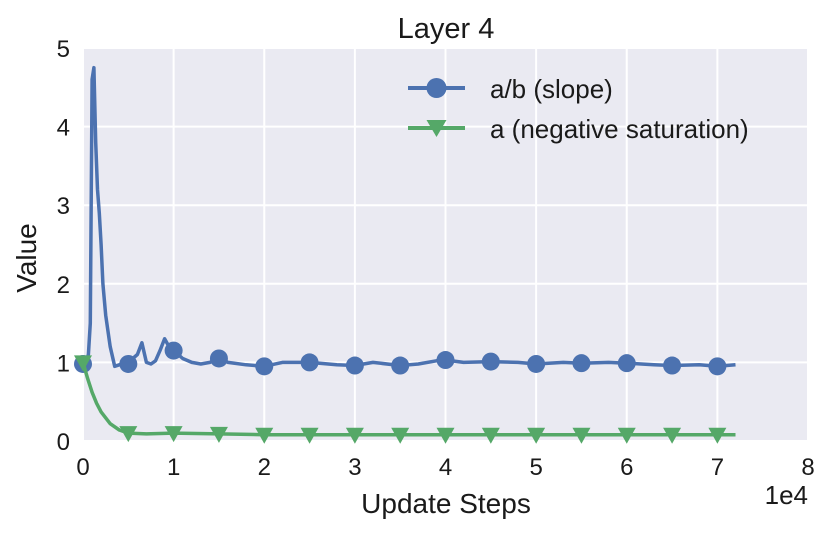  I want to click on legend-entry-slope: a/b (slope), so click(510, 89).